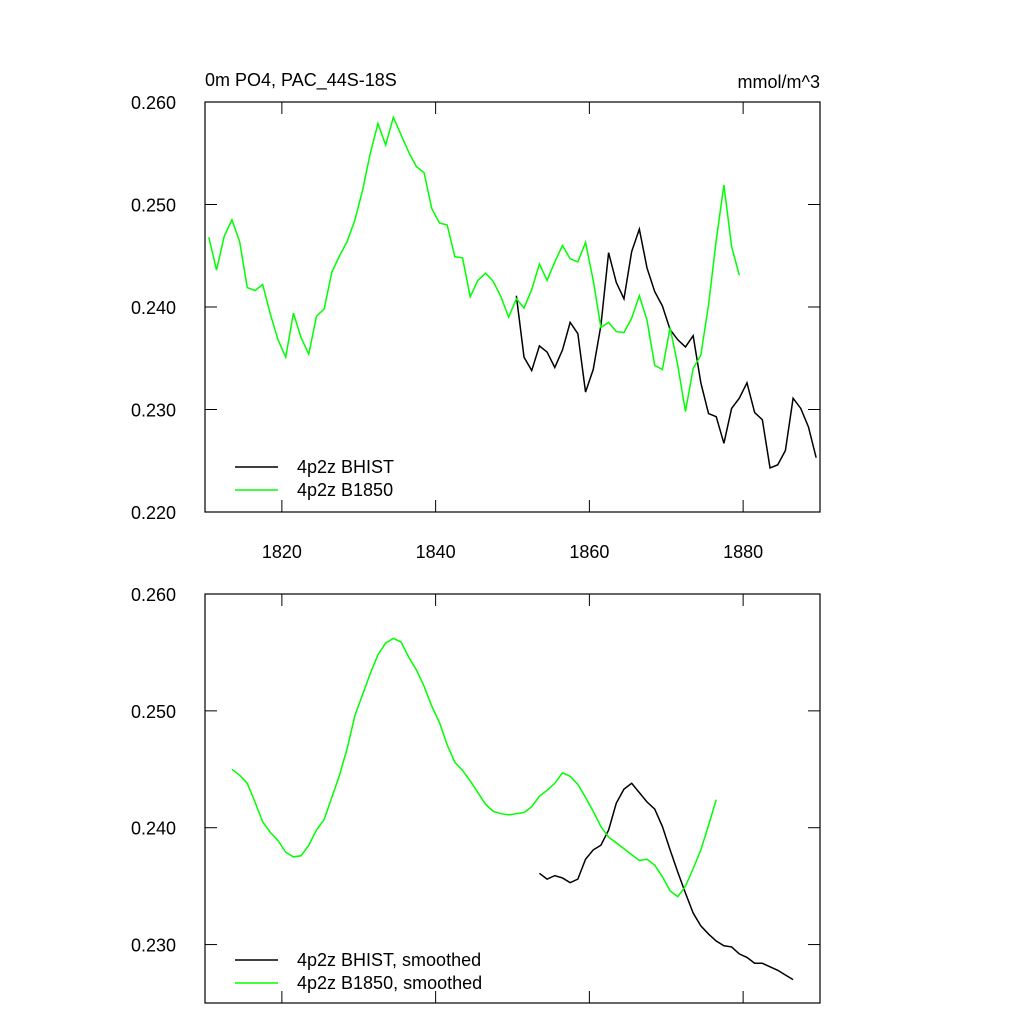  I want to click on legend-label: 4p2z BHIST, so click(345, 467).